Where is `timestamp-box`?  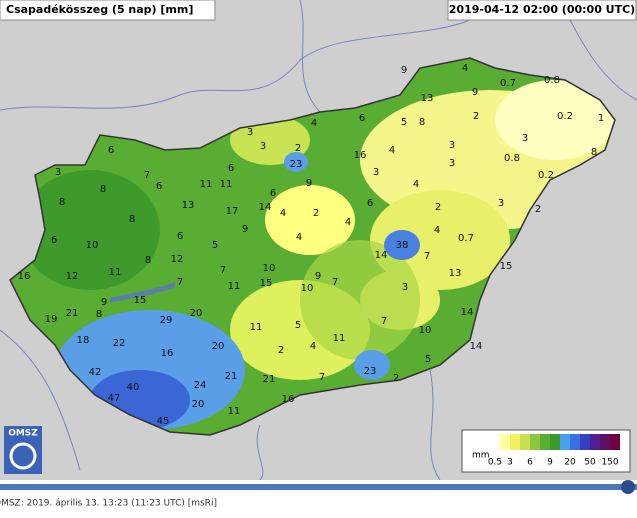 timestamp-box is located at coordinates (542, 10).